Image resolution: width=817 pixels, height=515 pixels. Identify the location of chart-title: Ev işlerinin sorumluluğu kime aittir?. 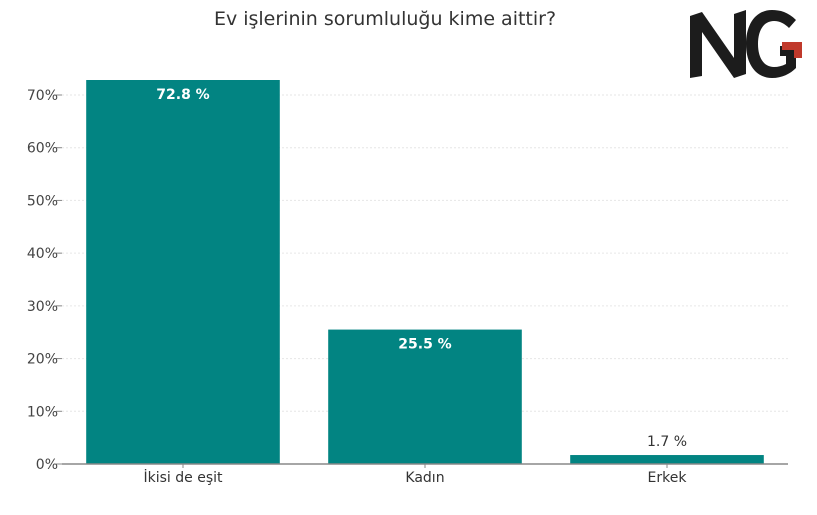
(385, 19).